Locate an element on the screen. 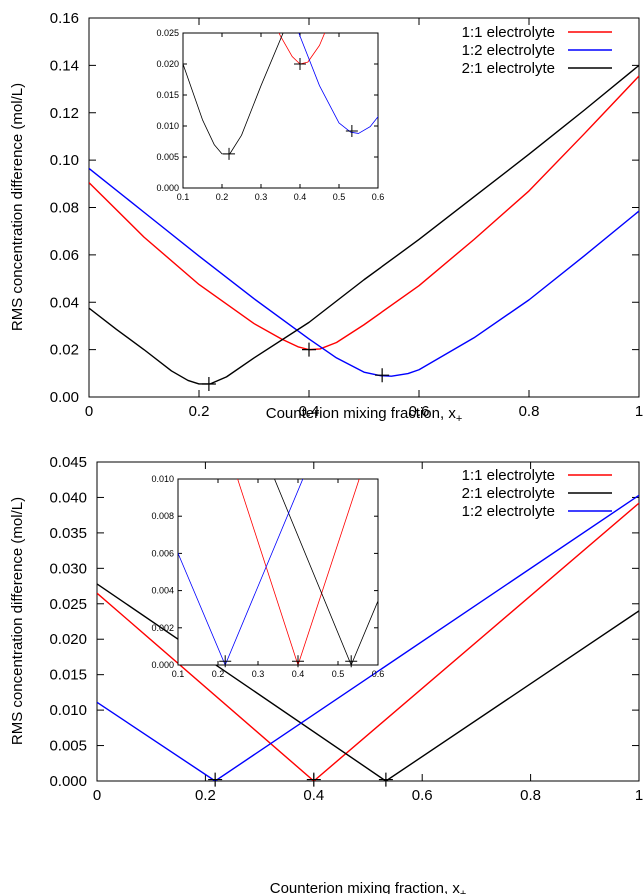  y-tick-label: 0.025 is located at coordinates (68, 604).